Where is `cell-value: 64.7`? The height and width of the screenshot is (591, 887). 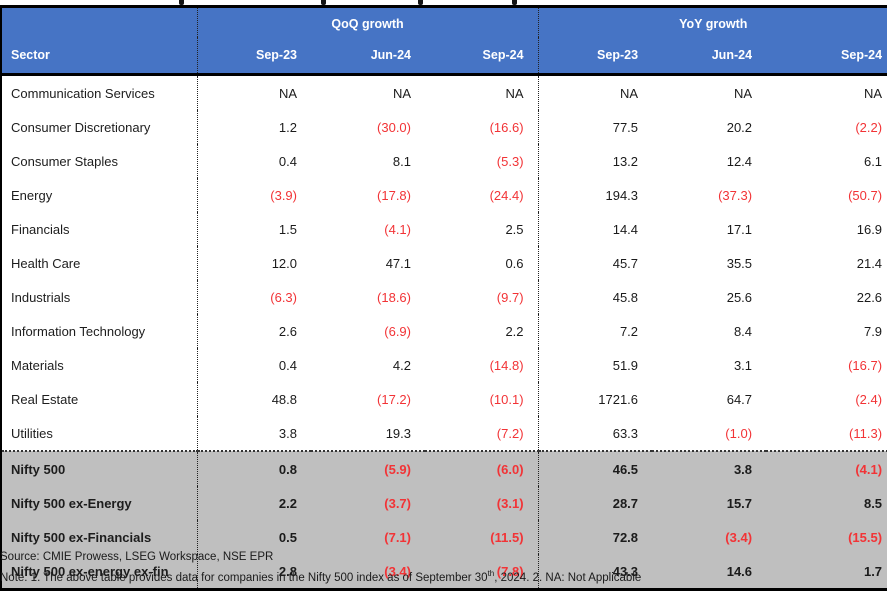
cell-value: 64.7 is located at coordinates (709, 399).